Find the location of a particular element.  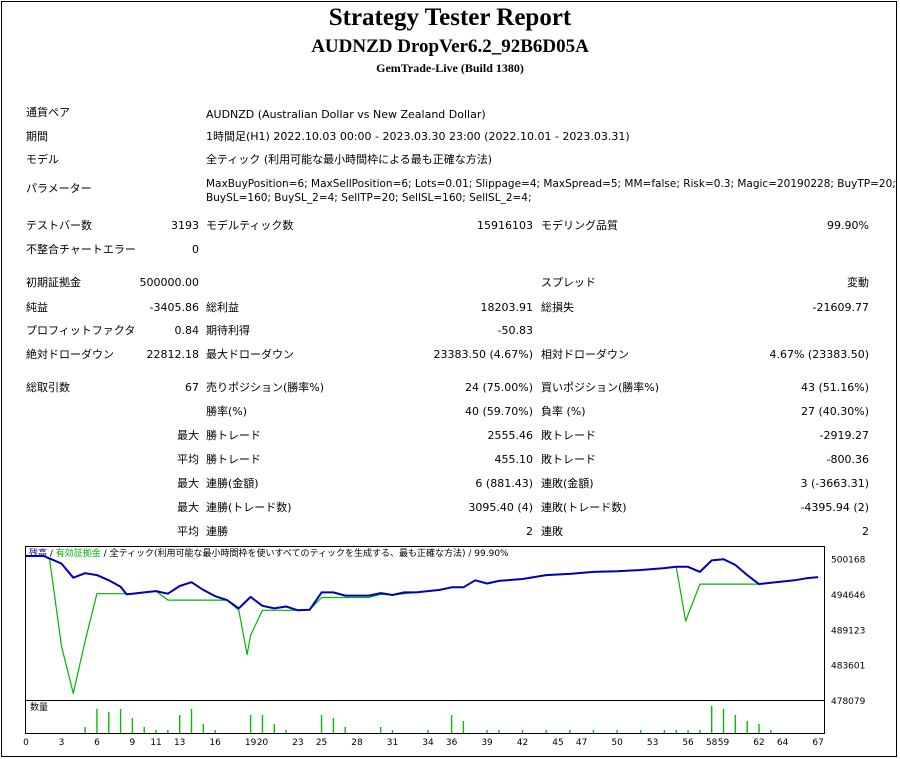

loss-rate-label: 負率 (%) is located at coordinates (563, 411).